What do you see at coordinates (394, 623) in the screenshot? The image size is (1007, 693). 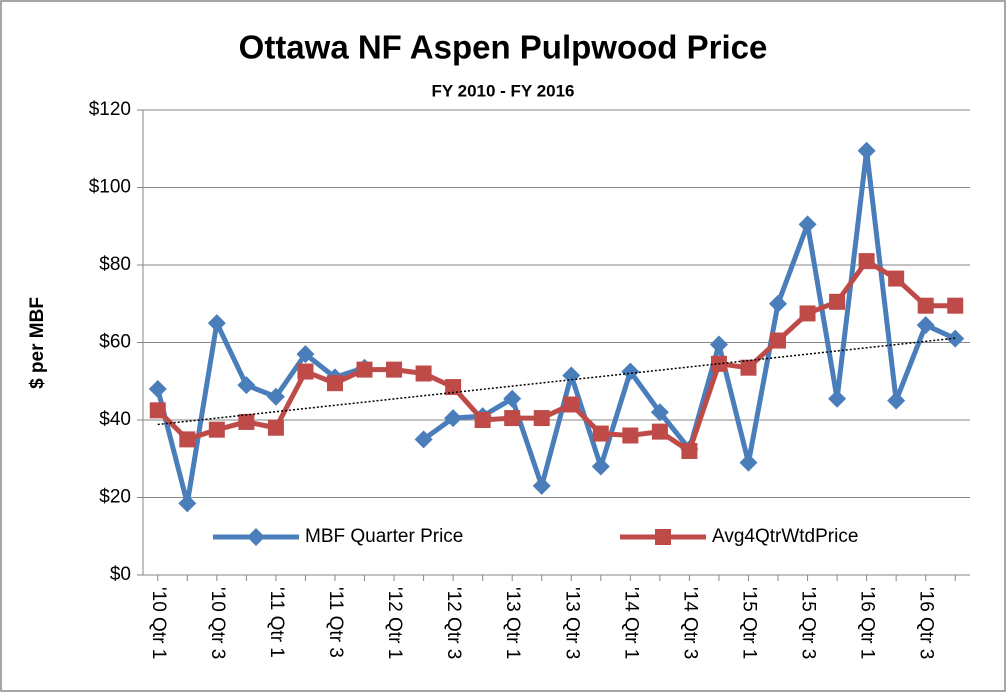 I see `x-tick-label: '12 Qtr 1` at bounding box center [394, 623].